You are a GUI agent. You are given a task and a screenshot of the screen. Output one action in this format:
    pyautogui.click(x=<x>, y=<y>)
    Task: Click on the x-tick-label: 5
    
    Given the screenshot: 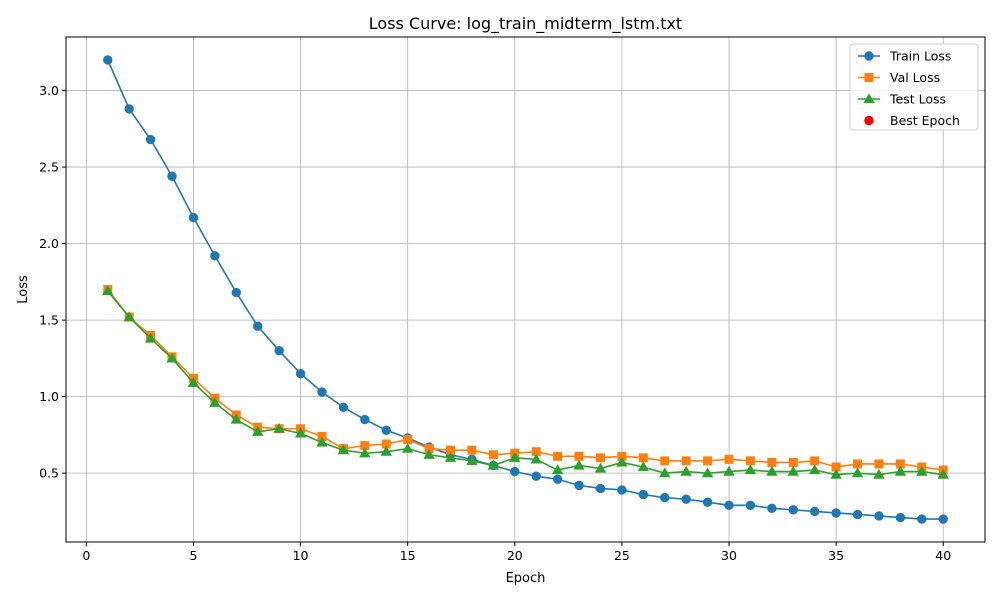 What is the action you would take?
    pyautogui.click(x=193, y=555)
    